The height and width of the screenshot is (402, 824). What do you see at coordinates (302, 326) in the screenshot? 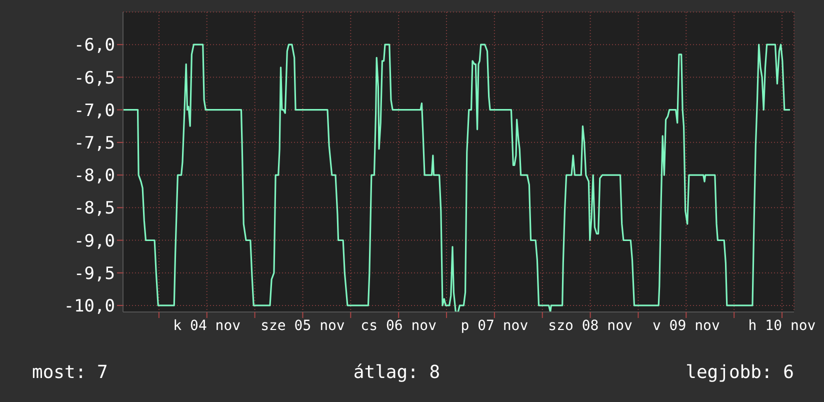
I see `x-tick-label: sze 05 nov` at bounding box center [302, 326].